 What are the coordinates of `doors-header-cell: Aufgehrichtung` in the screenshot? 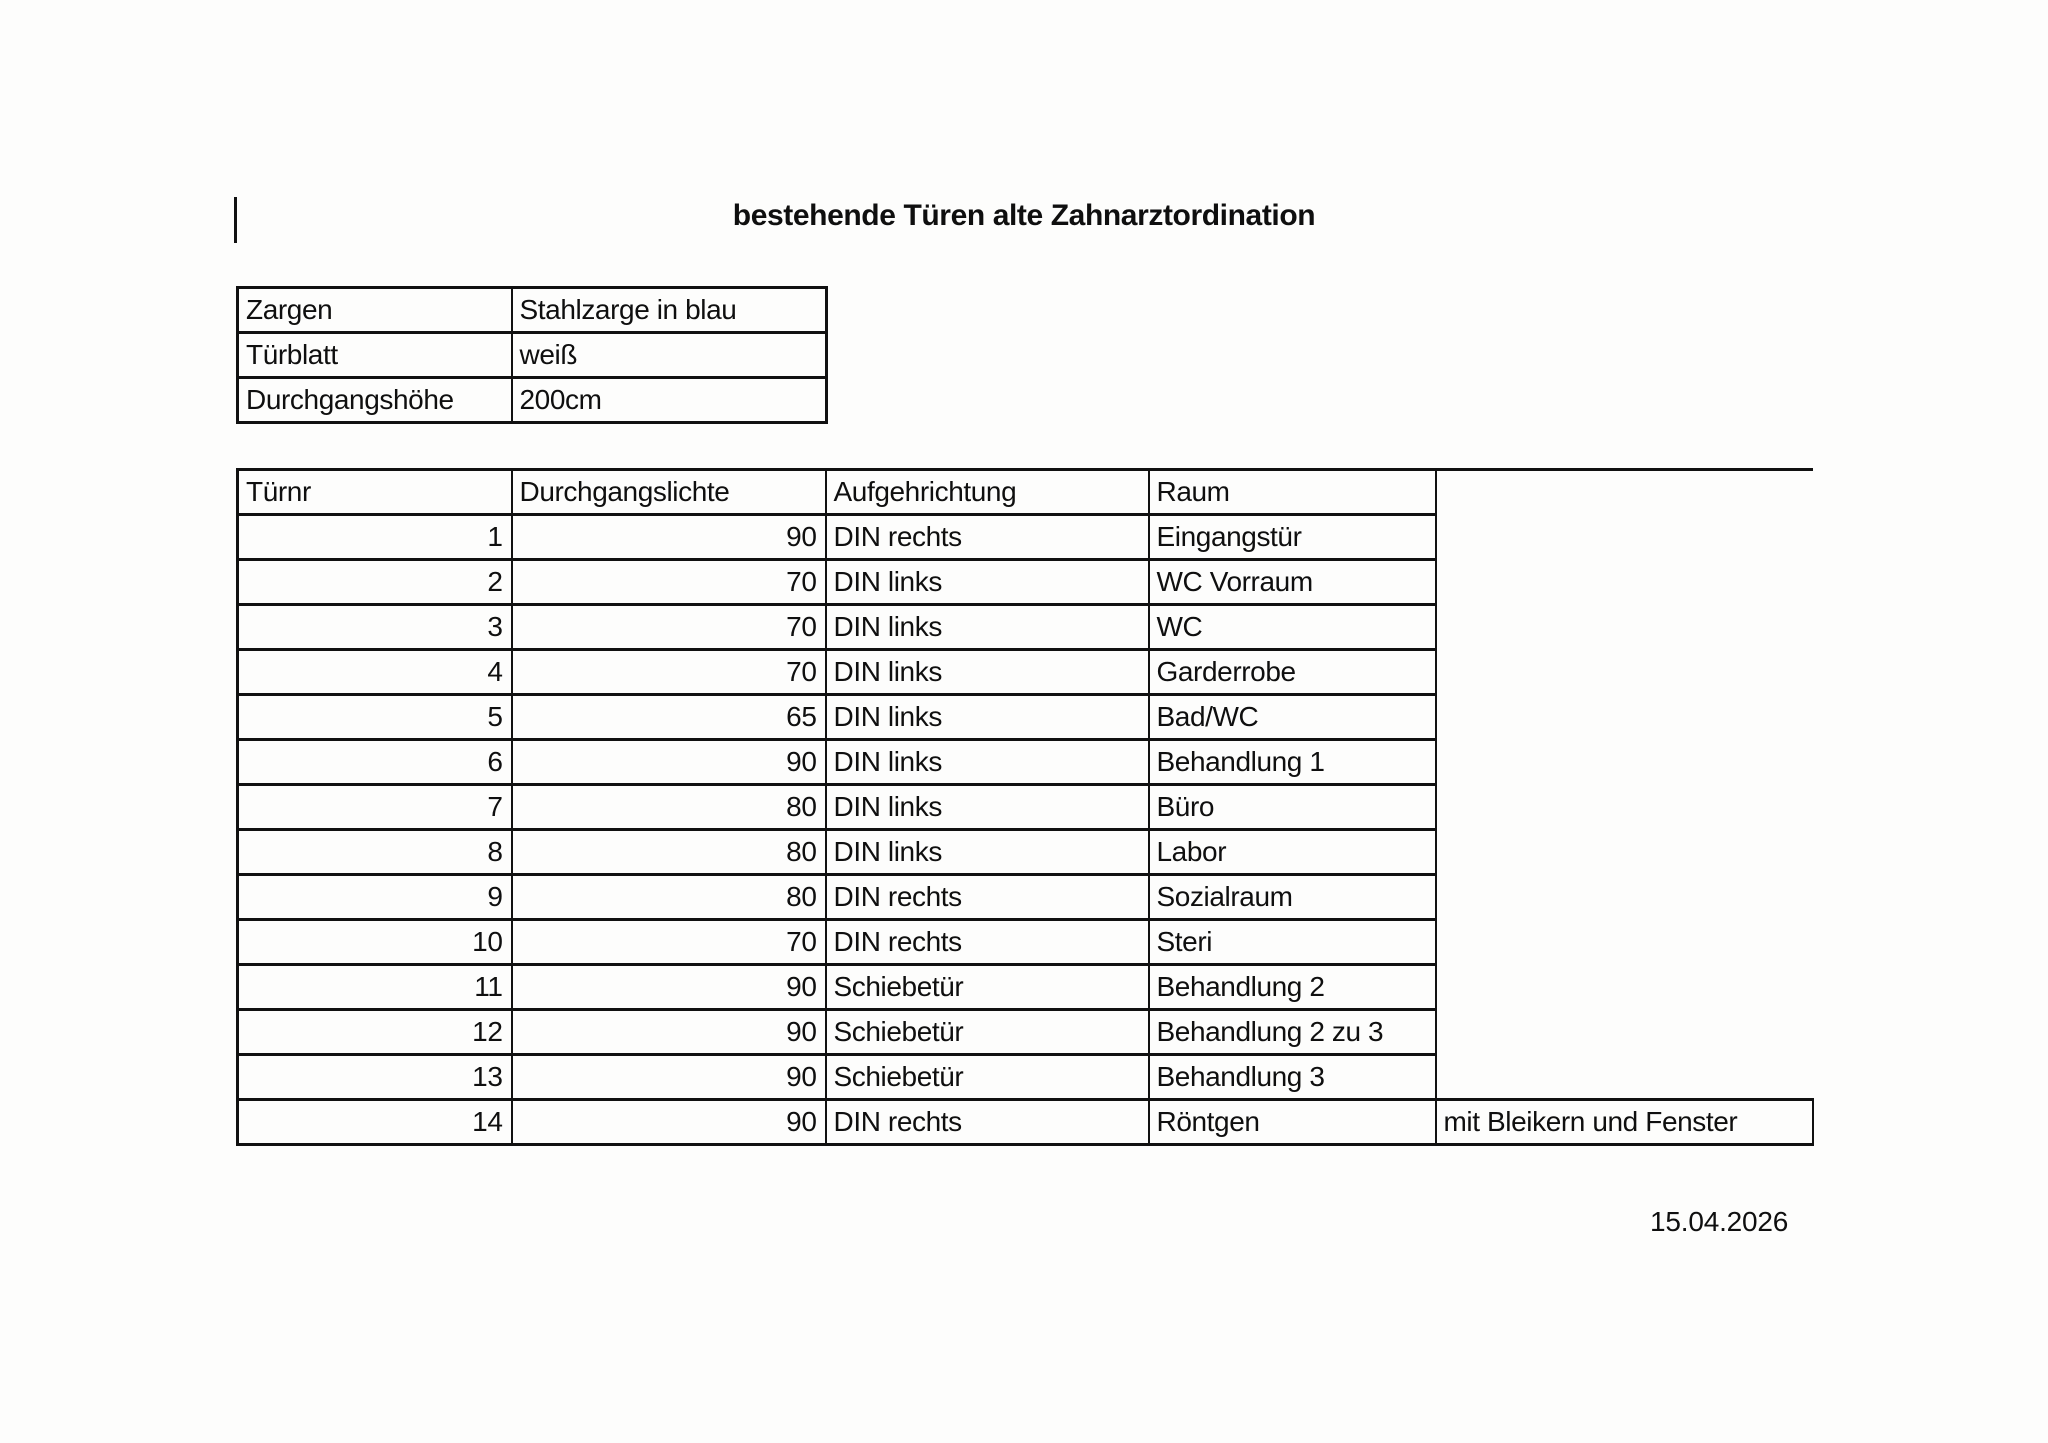 It's located at (987, 492).